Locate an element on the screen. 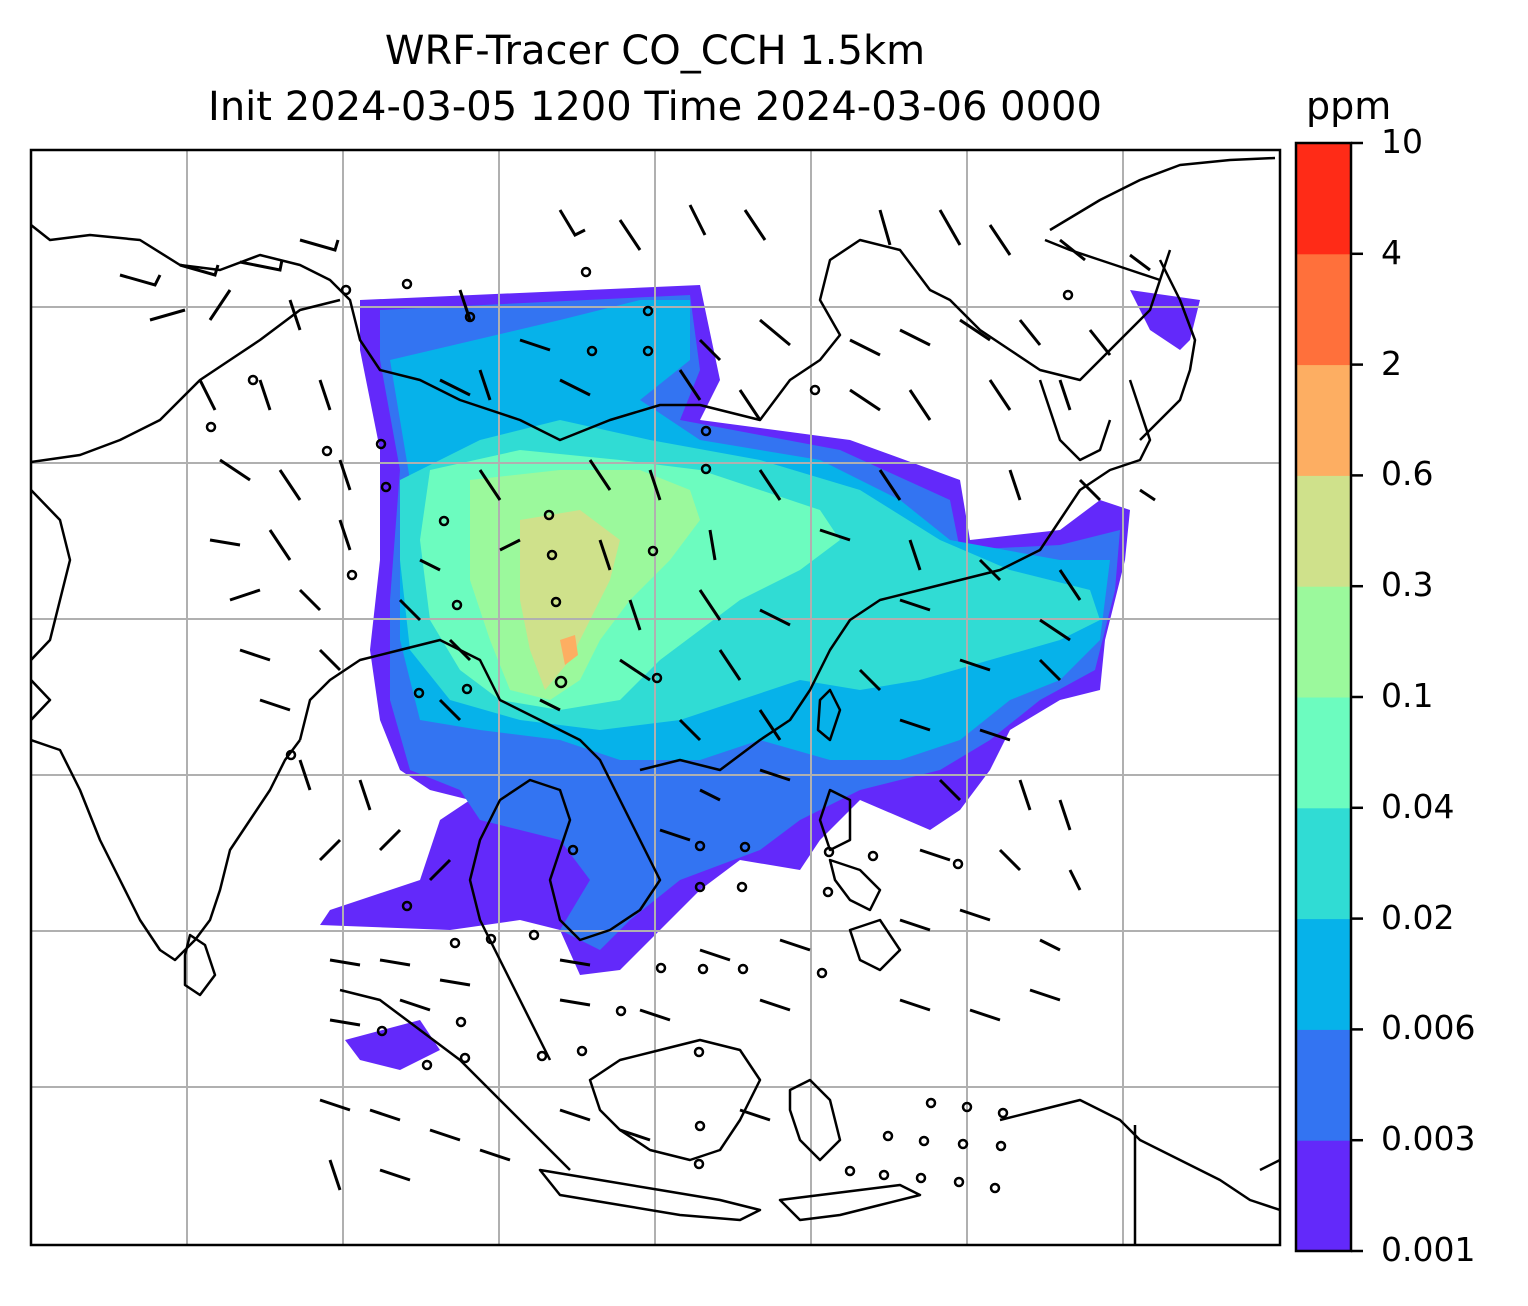  colorbar-tick-label: 0.6 is located at coordinates (1407, 474).